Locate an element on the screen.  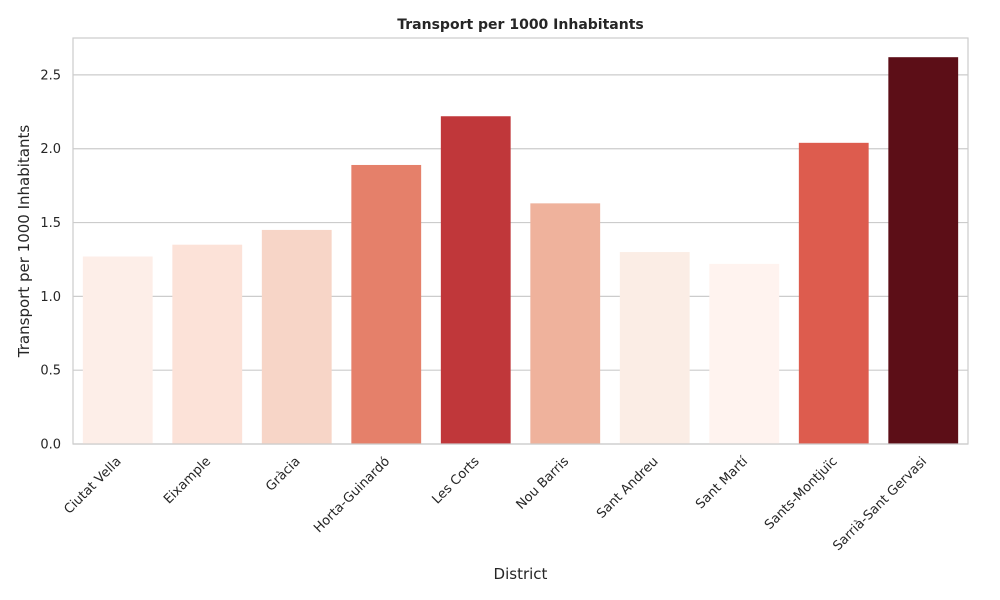
x-tick-label: Sarrià-Sant Gervasi is located at coordinates (880, 504).